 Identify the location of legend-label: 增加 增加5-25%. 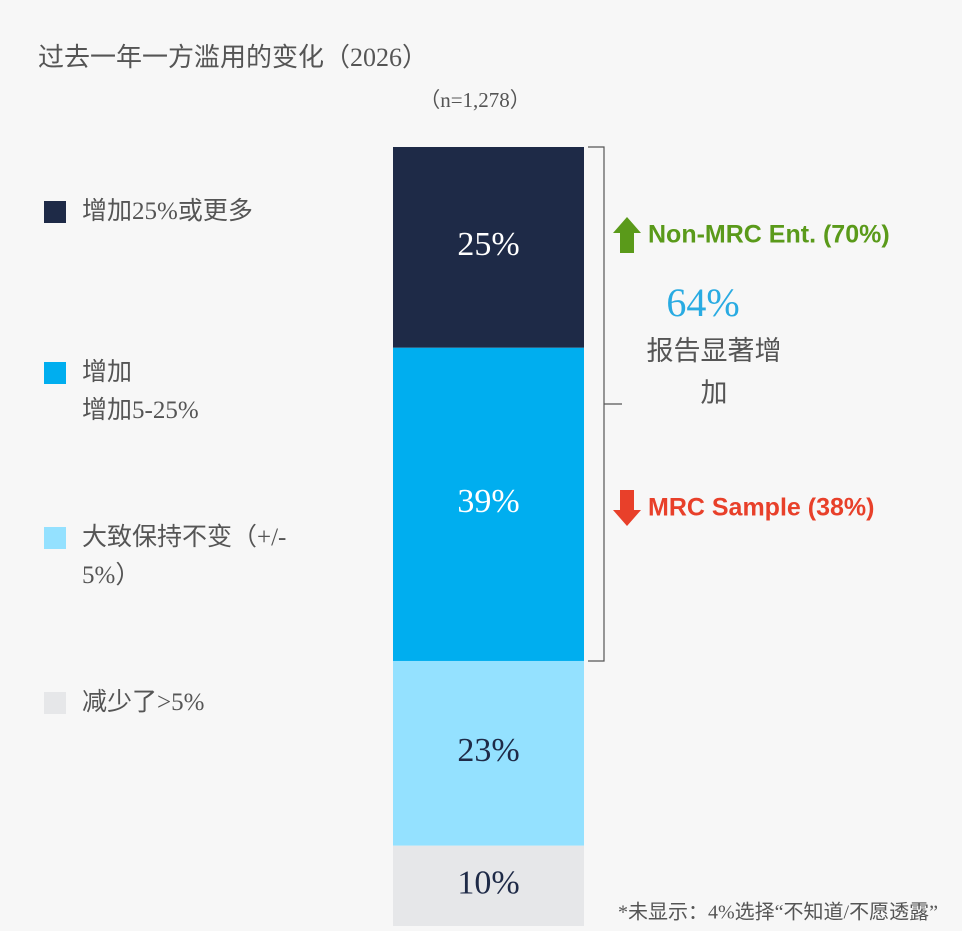
(140, 391).